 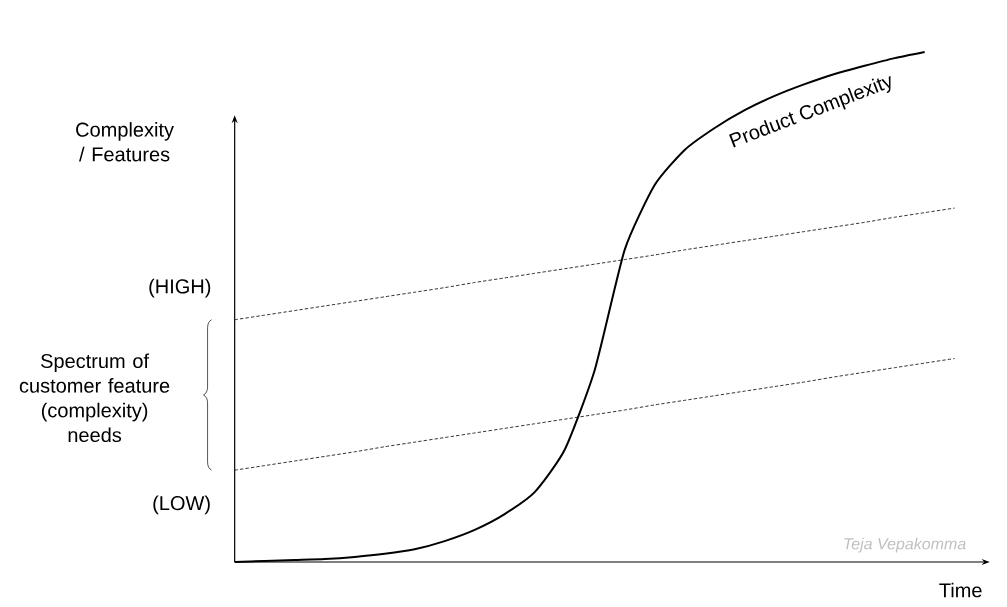 What do you see at coordinates (181, 505) in the screenshot?
I see `text: (LOW)` at bounding box center [181, 505].